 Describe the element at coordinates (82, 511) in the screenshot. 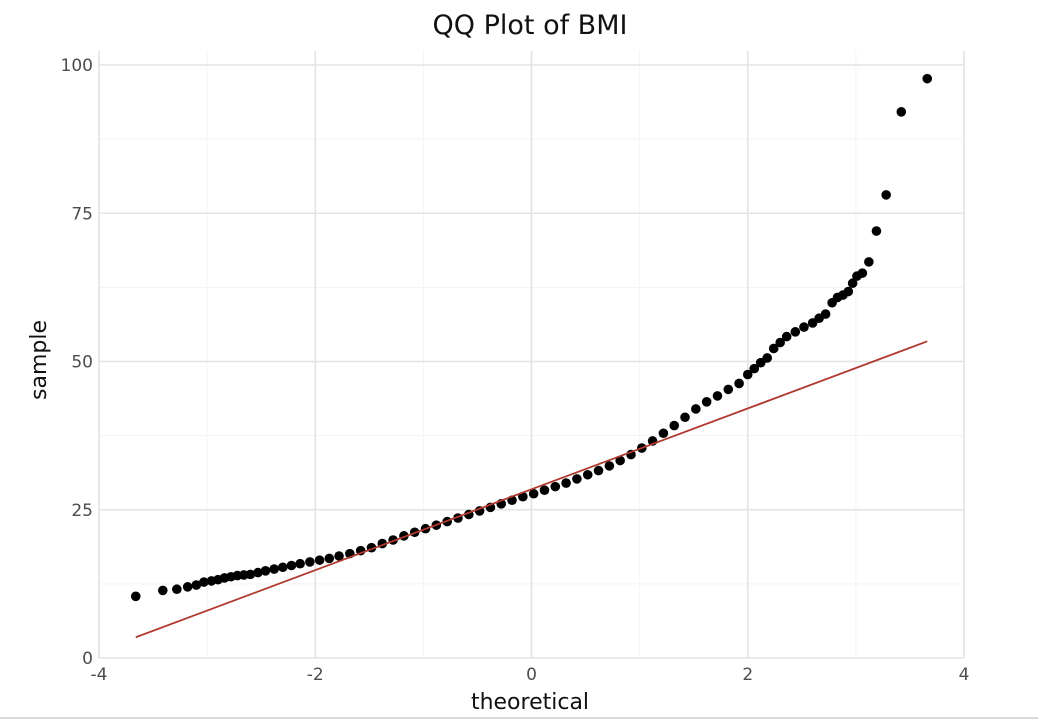

I see `y-tick-label: 25` at that location.